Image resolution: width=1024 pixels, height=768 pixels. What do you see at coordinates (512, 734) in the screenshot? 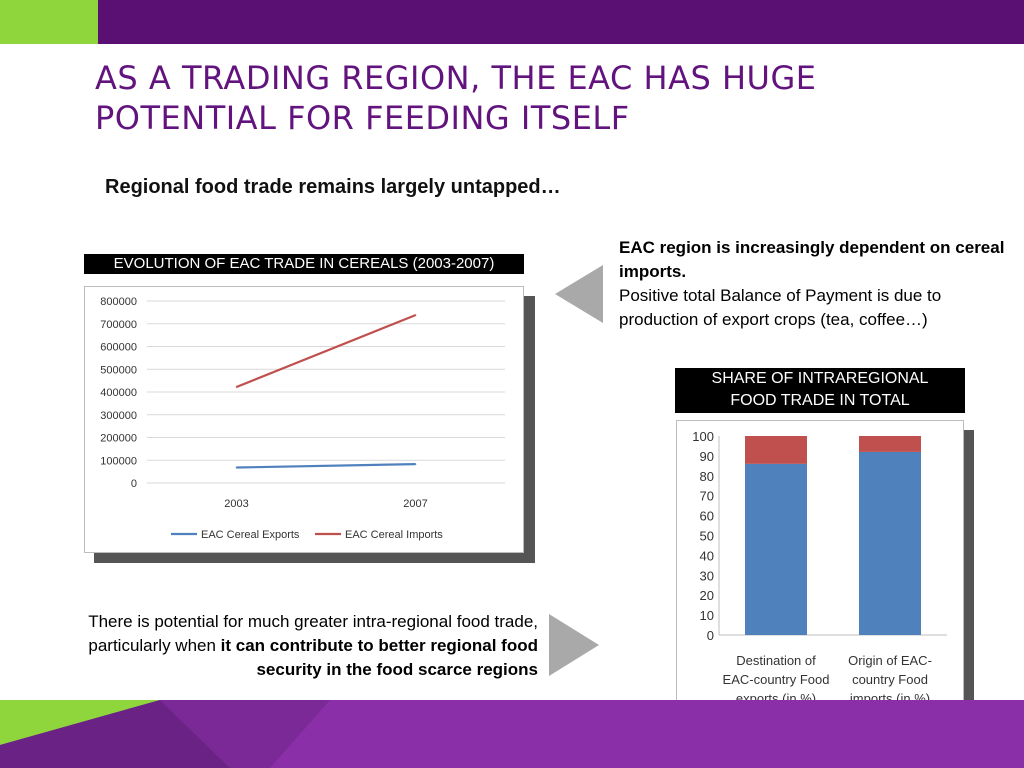
I see `footer-decoration` at bounding box center [512, 734].